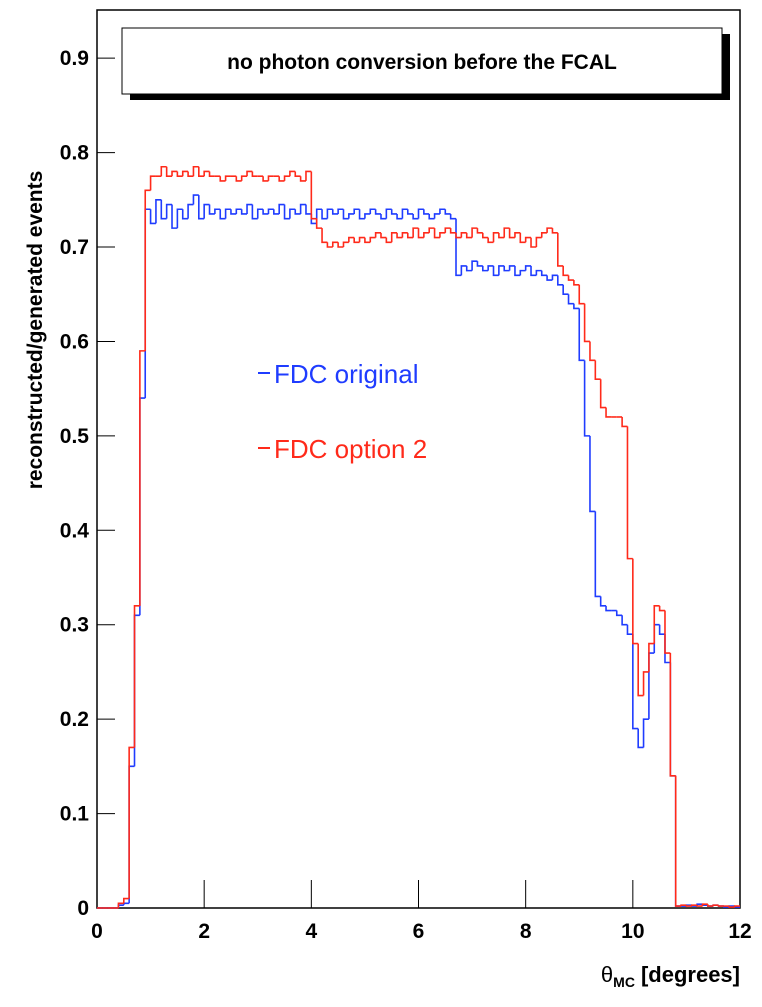  What do you see at coordinates (74, 247) in the screenshot?
I see `y-tick-label: 0.7` at bounding box center [74, 247].